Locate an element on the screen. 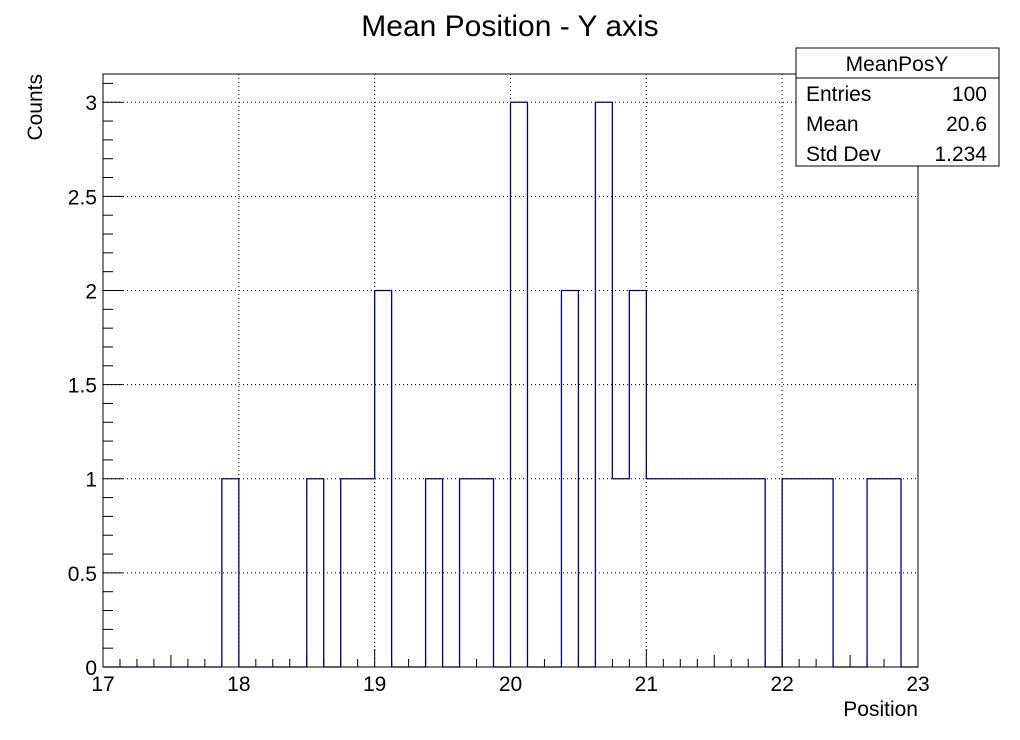 The height and width of the screenshot is (740, 1020). y-tick-label-6: 3 is located at coordinates (91, 103).